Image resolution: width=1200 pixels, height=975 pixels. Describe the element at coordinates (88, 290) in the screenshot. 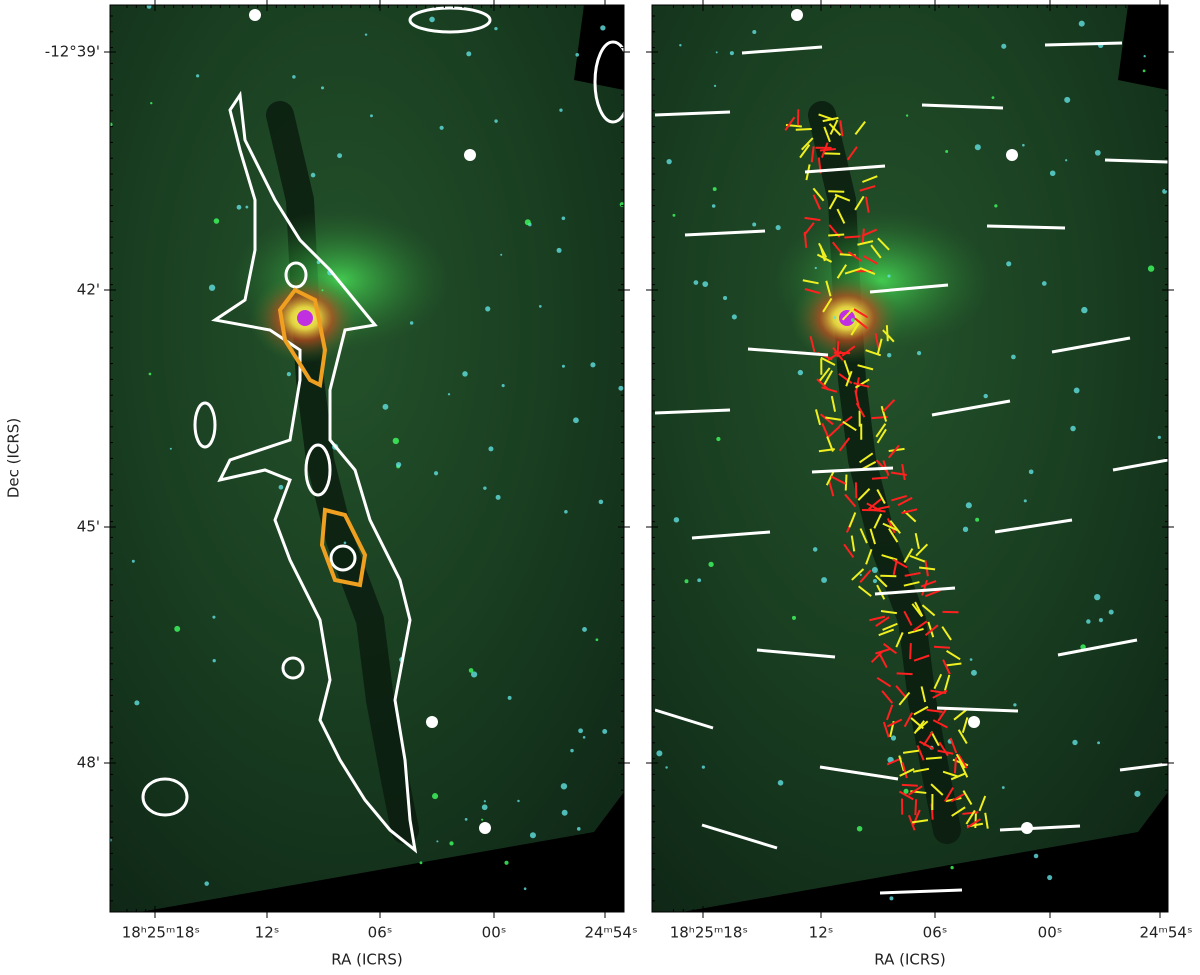

I see `y-tick-label: 42'` at that location.